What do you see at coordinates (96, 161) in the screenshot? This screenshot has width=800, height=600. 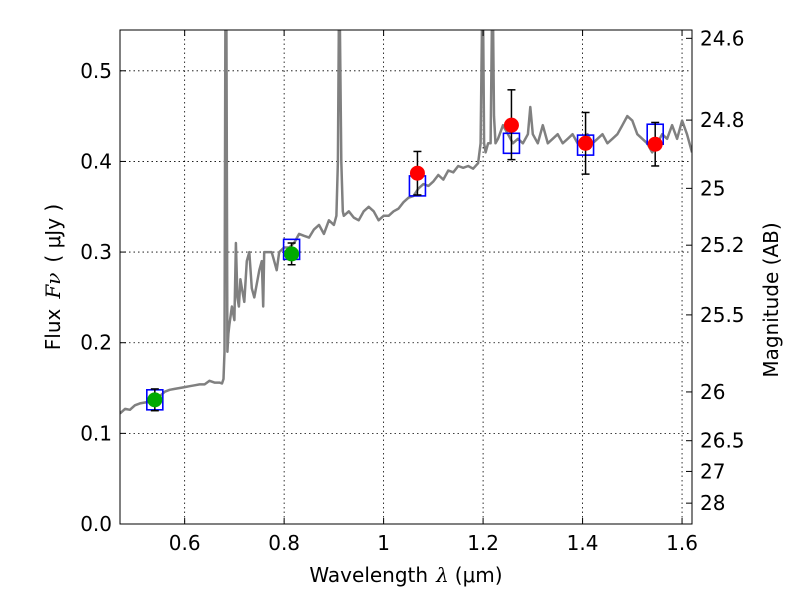 I see `y-tick-label: 0.4` at bounding box center [96, 161].